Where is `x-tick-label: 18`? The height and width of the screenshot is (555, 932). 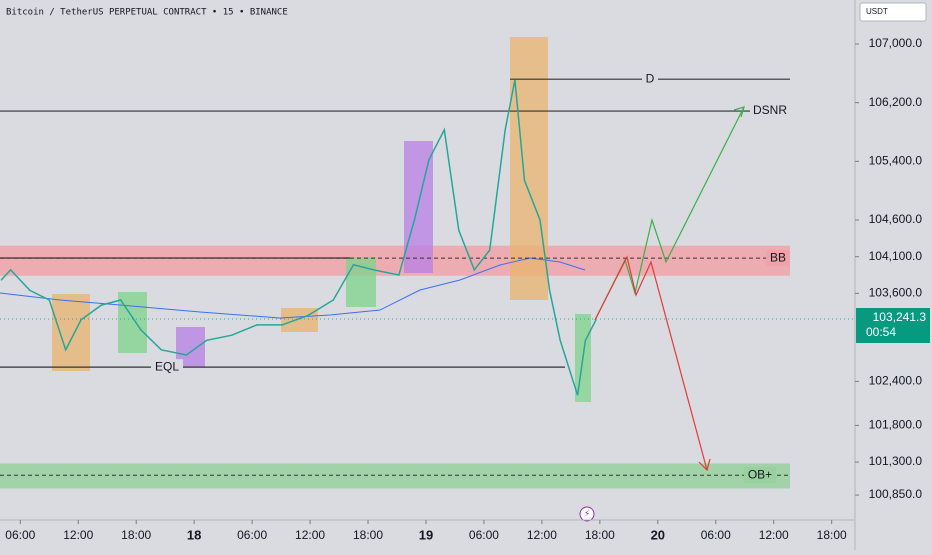 x-tick-label: 18 is located at coordinates (194, 534).